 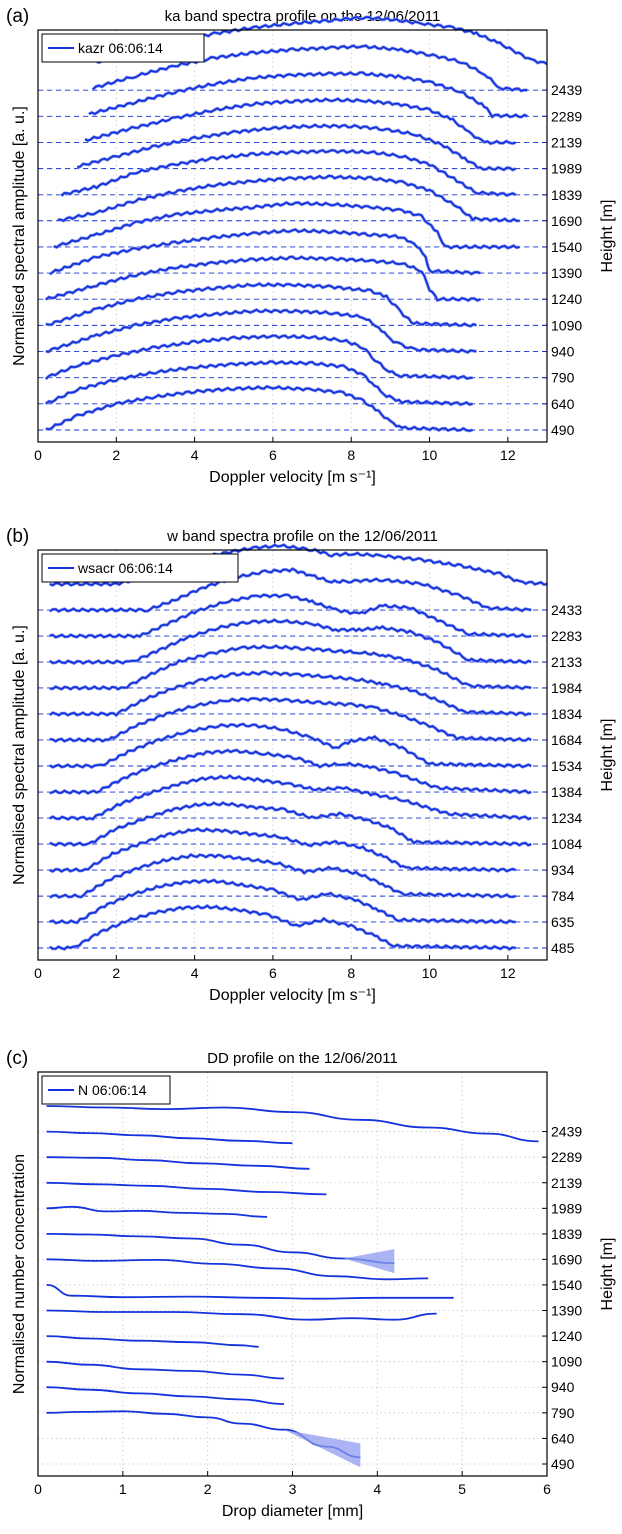 I want to click on uncertainty-band, so click(x=369, y=1261).